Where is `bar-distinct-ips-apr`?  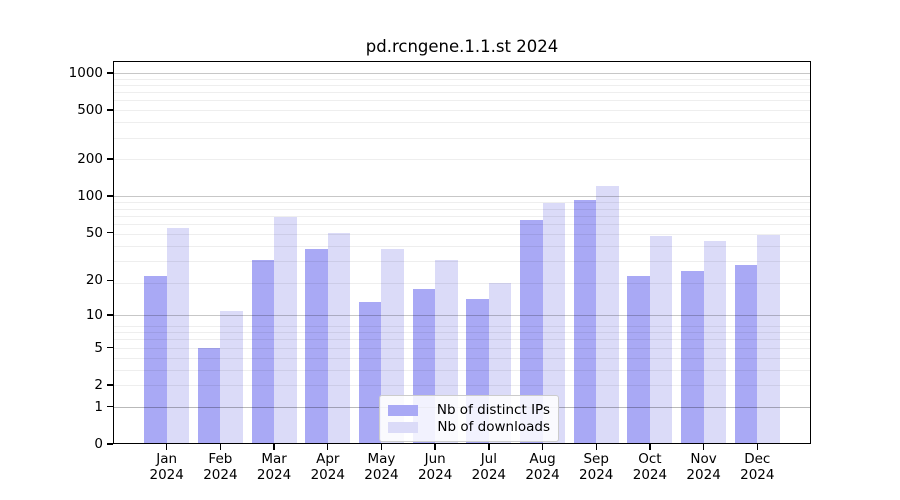
bar-distinct-ips-apr is located at coordinates (316, 346).